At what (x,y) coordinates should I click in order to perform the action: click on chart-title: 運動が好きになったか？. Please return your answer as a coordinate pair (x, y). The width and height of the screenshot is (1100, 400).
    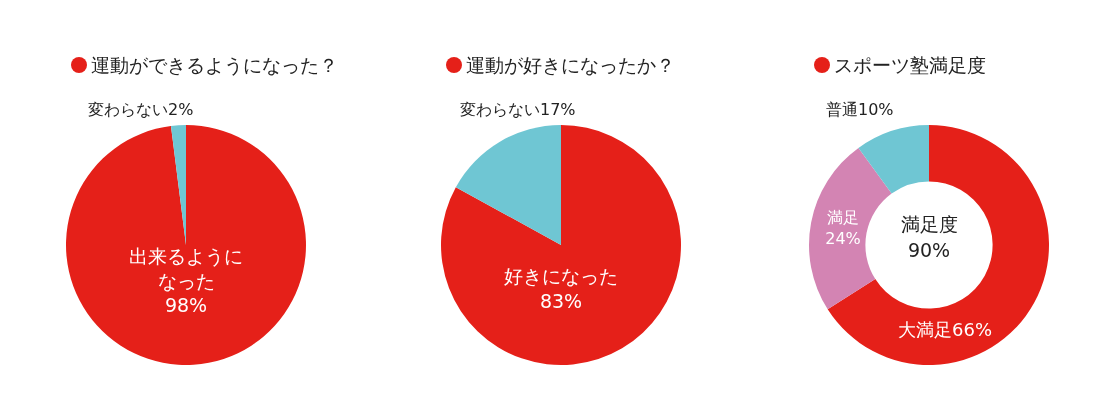
    Looking at the image, I should click on (570, 65).